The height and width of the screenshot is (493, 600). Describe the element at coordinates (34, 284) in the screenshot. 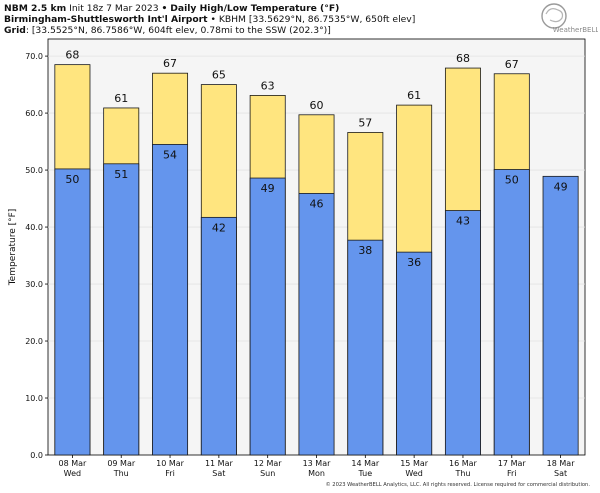

I see `y-tick-label: 30.0` at that location.